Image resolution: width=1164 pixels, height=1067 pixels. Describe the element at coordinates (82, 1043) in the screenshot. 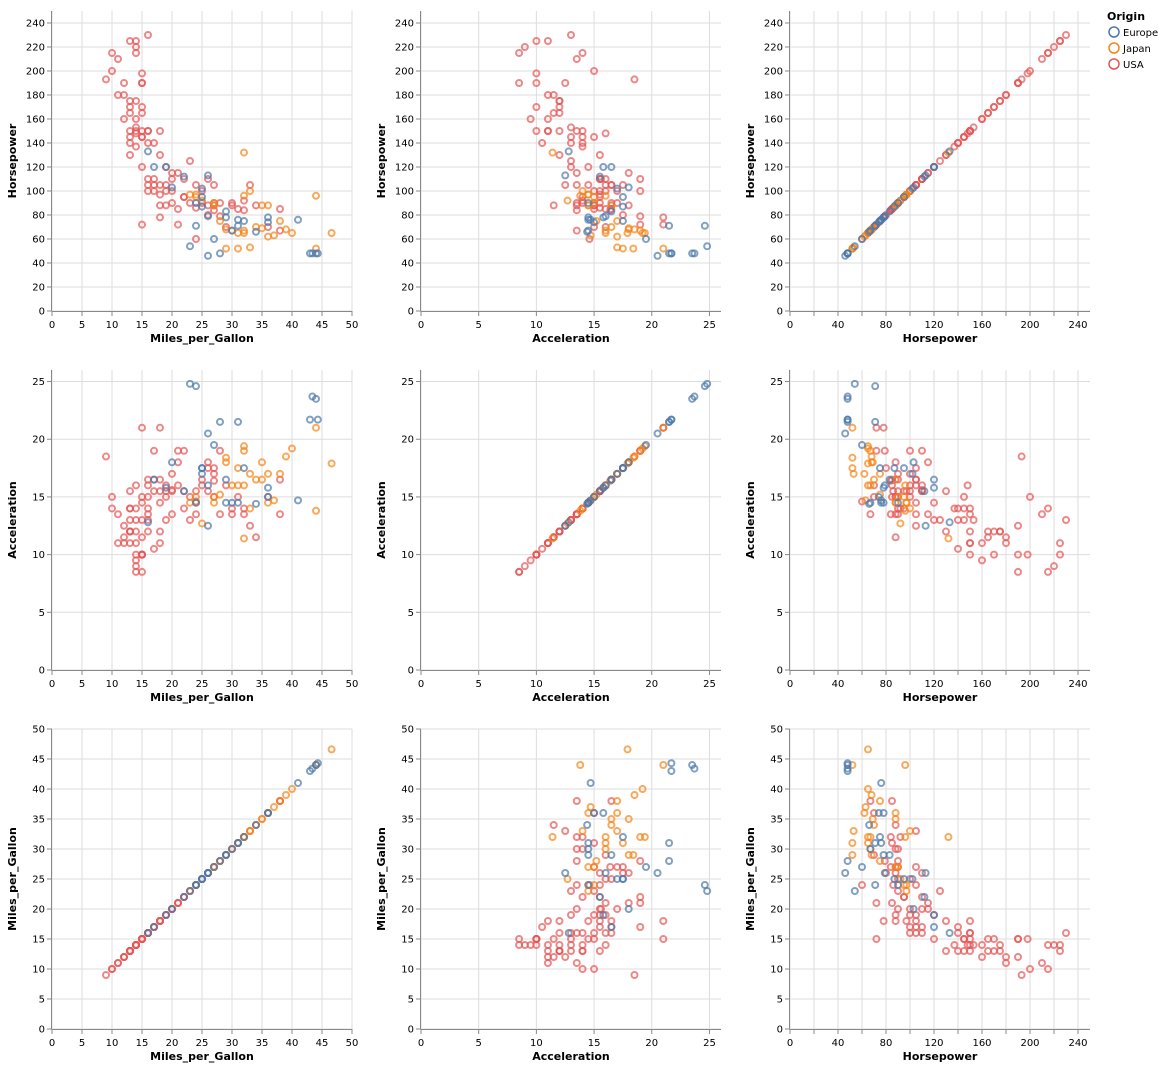

I see `x-tick-label: 5` at that location.